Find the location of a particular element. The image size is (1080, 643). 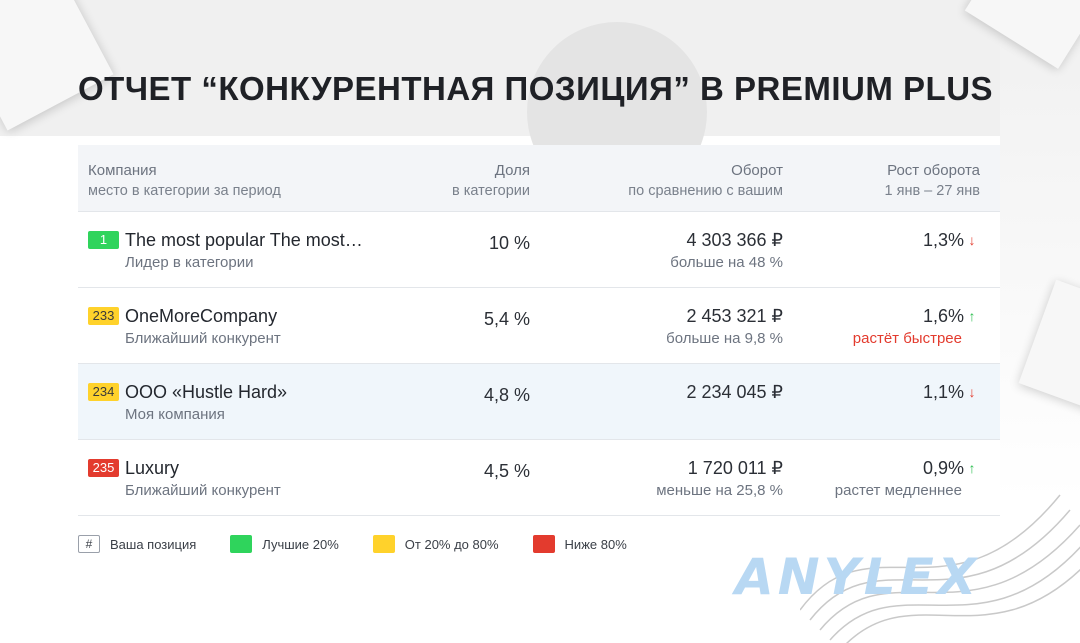

brand-logo: ANYLEX is located at coordinates (858, 577).